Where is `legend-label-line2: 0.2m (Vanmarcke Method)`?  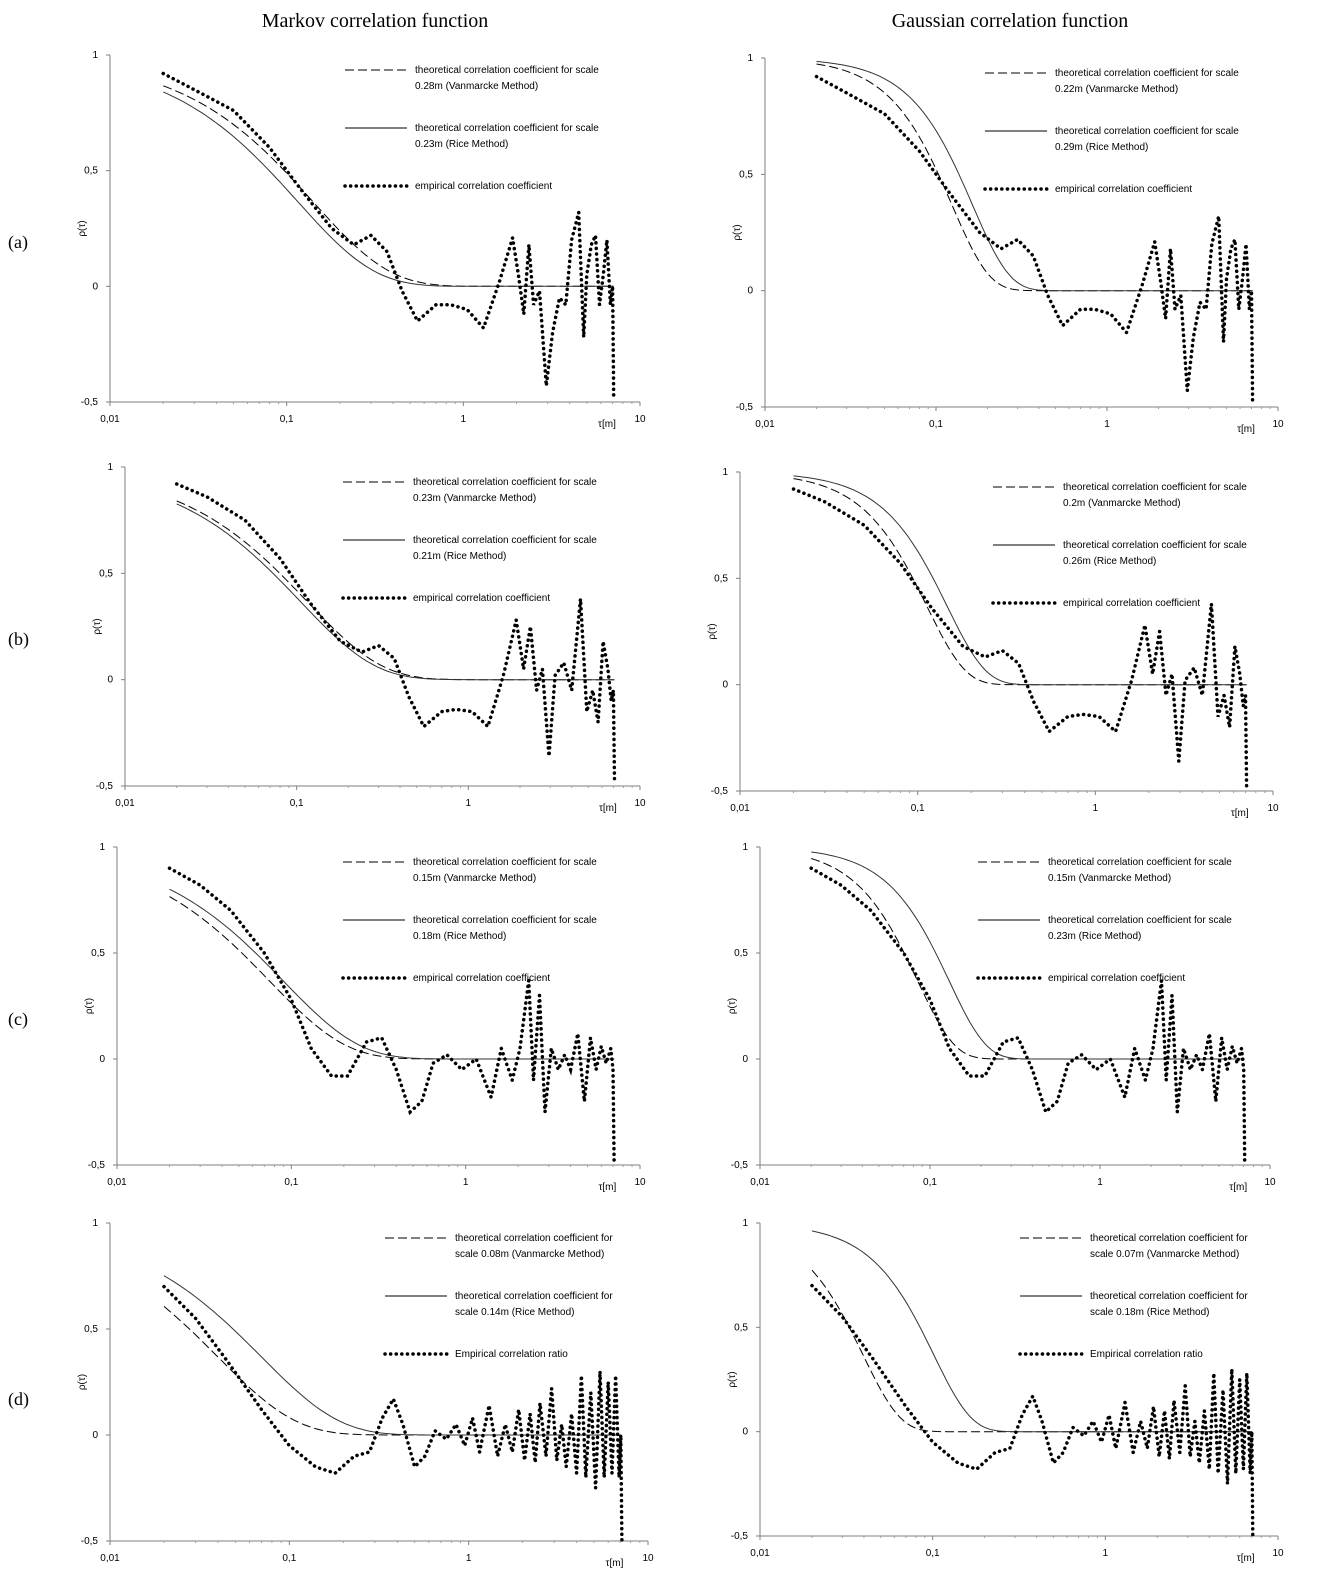
legend-label-line2: 0.2m (Vanmarcke Method) is located at coordinates (1122, 503).